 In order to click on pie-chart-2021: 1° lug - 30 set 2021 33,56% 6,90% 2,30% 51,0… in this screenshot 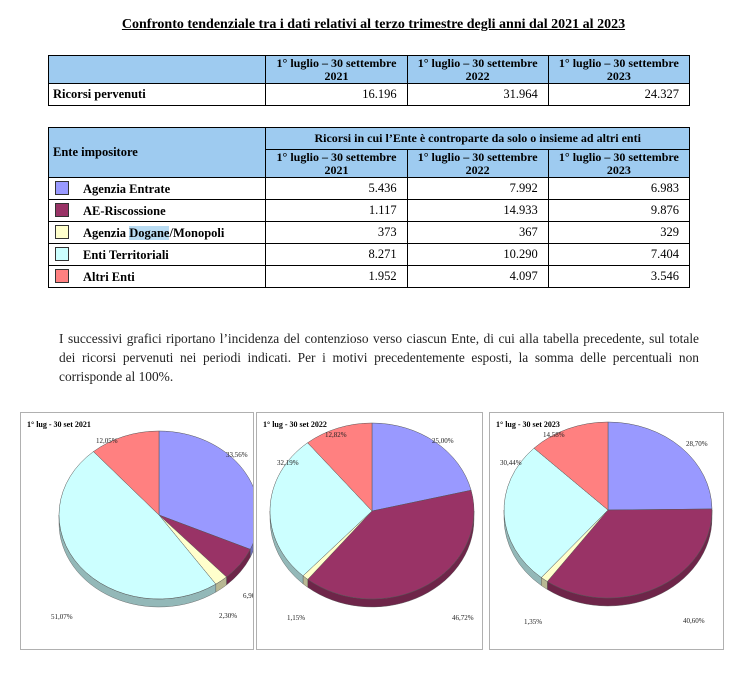, I will do `click(137, 531)`.